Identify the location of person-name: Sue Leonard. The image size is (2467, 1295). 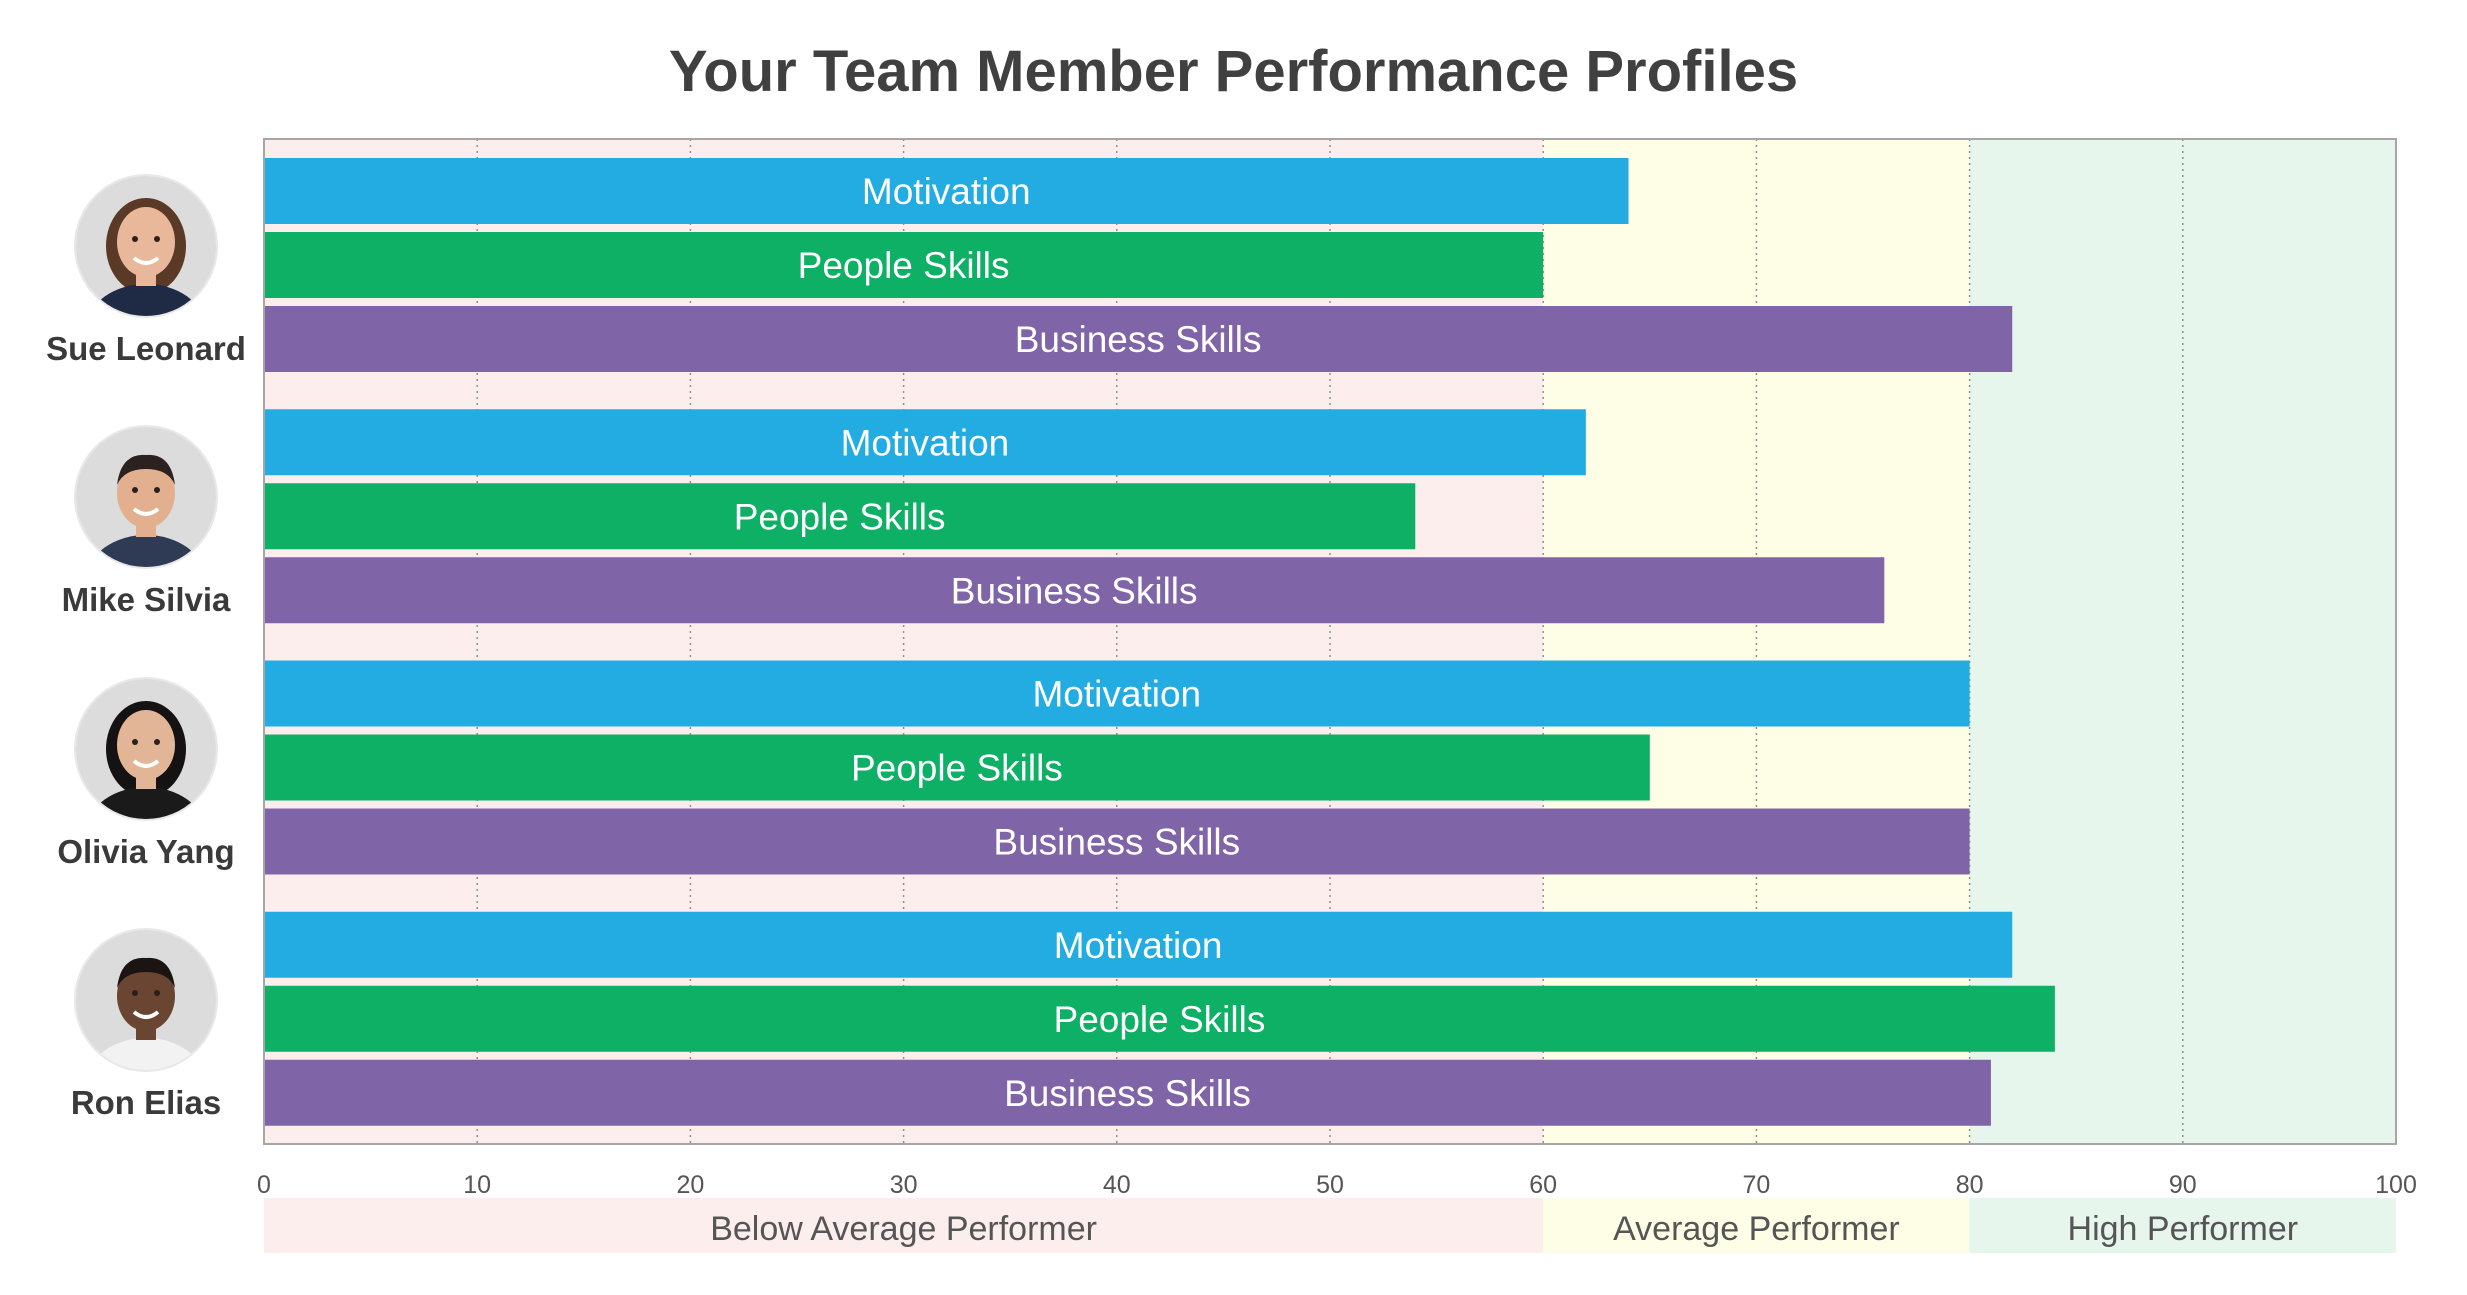
(146, 348).